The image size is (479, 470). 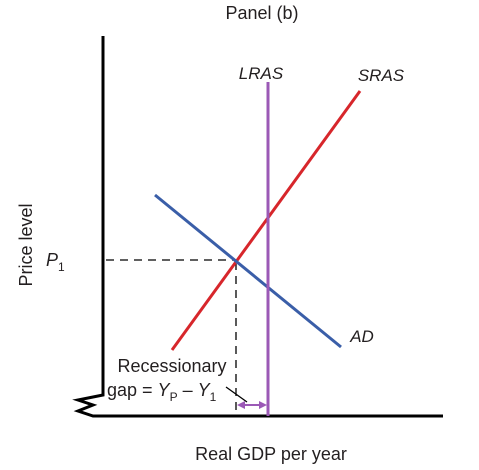 What do you see at coordinates (236, 394) in the screenshot?
I see `annotation-leader-line` at bounding box center [236, 394].